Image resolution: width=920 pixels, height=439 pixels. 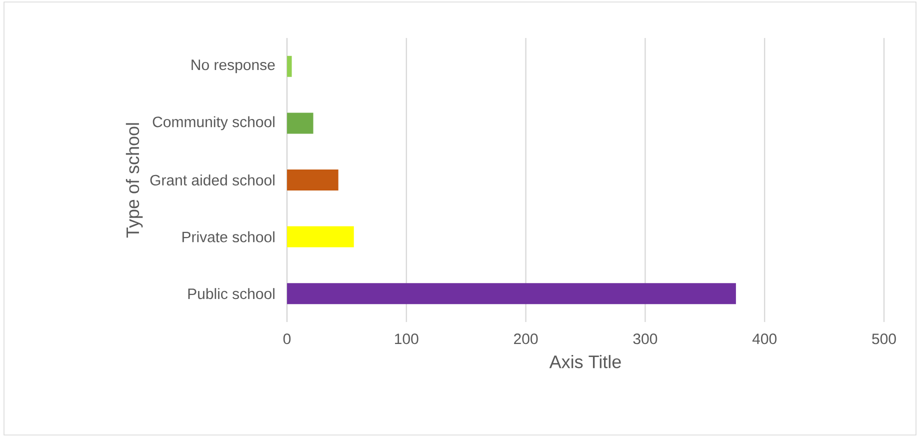 What do you see at coordinates (585, 361) in the screenshot?
I see `x-axis-title: Axis Title` at bounding box center [585, 361].